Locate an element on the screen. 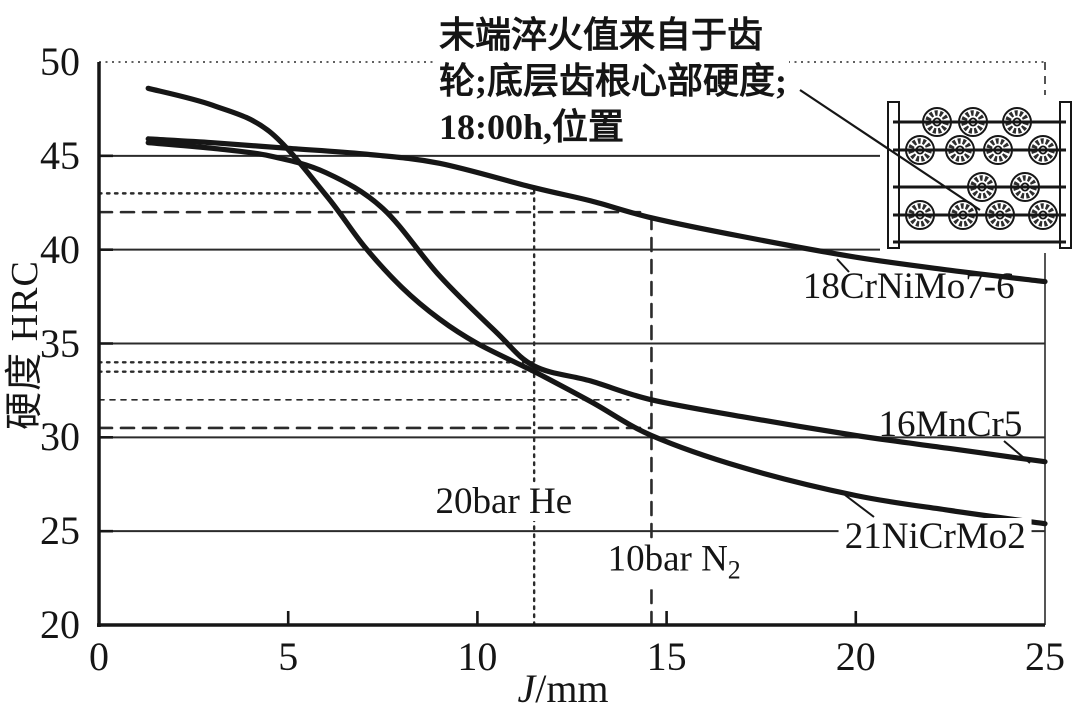 The height and width of the screenshot is (712, 1080). curve-label-leader-21NiCrMo2 is located at coordinates (859, 506).